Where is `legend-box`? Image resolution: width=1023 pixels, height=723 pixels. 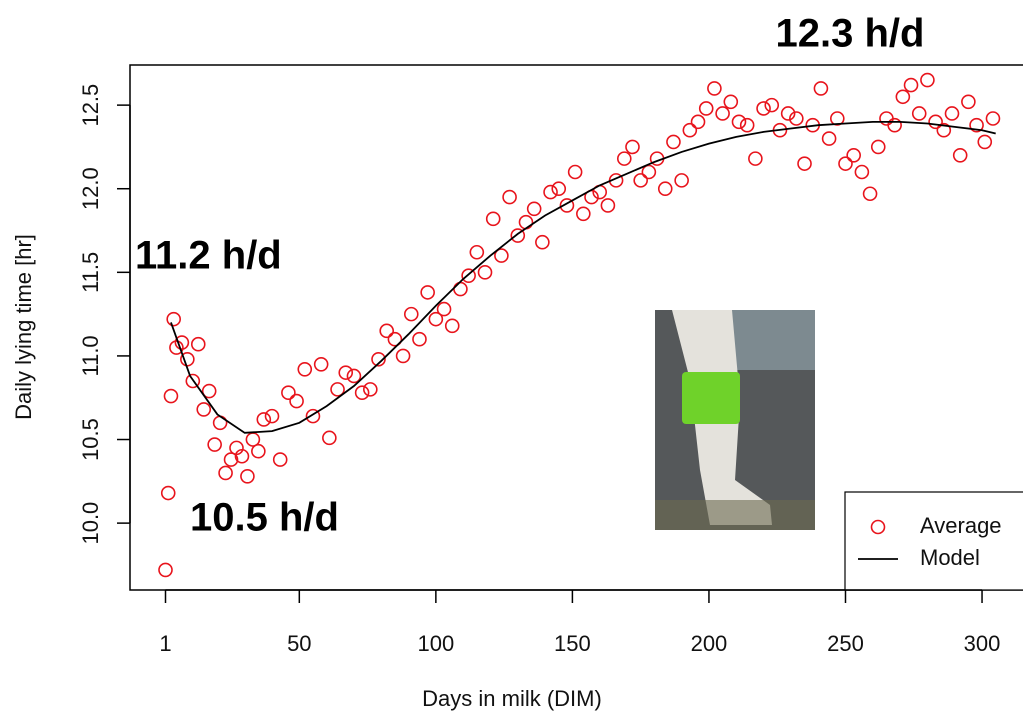
legend-box is located at coordinates (933, 541).